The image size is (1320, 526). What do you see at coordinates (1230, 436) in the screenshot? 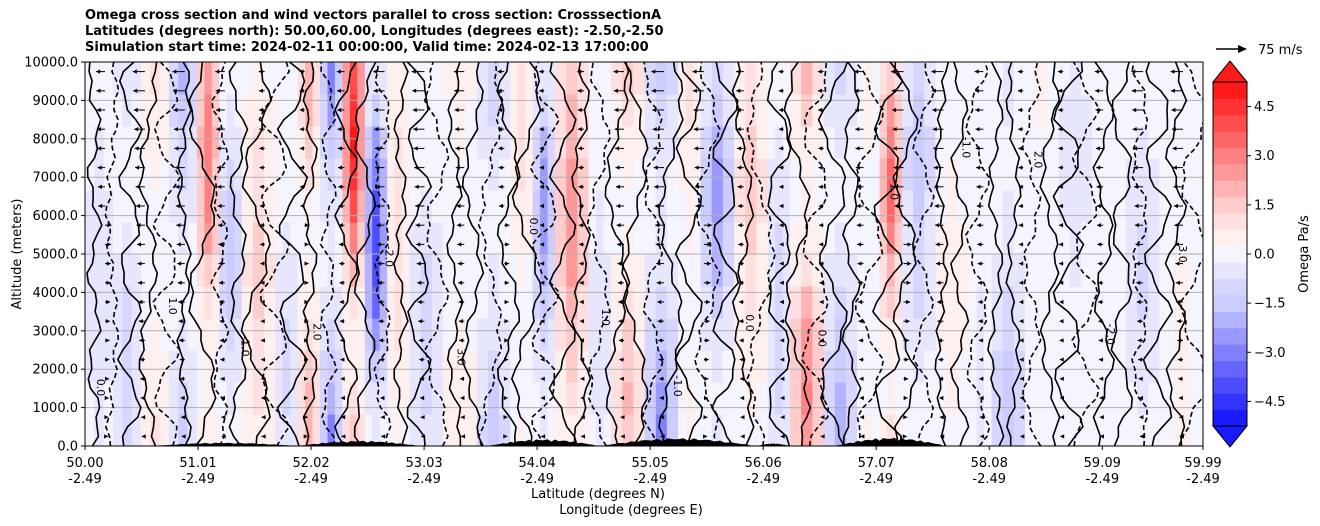
I see `colorbar-extend-min` at bounding box center [1230, 436].